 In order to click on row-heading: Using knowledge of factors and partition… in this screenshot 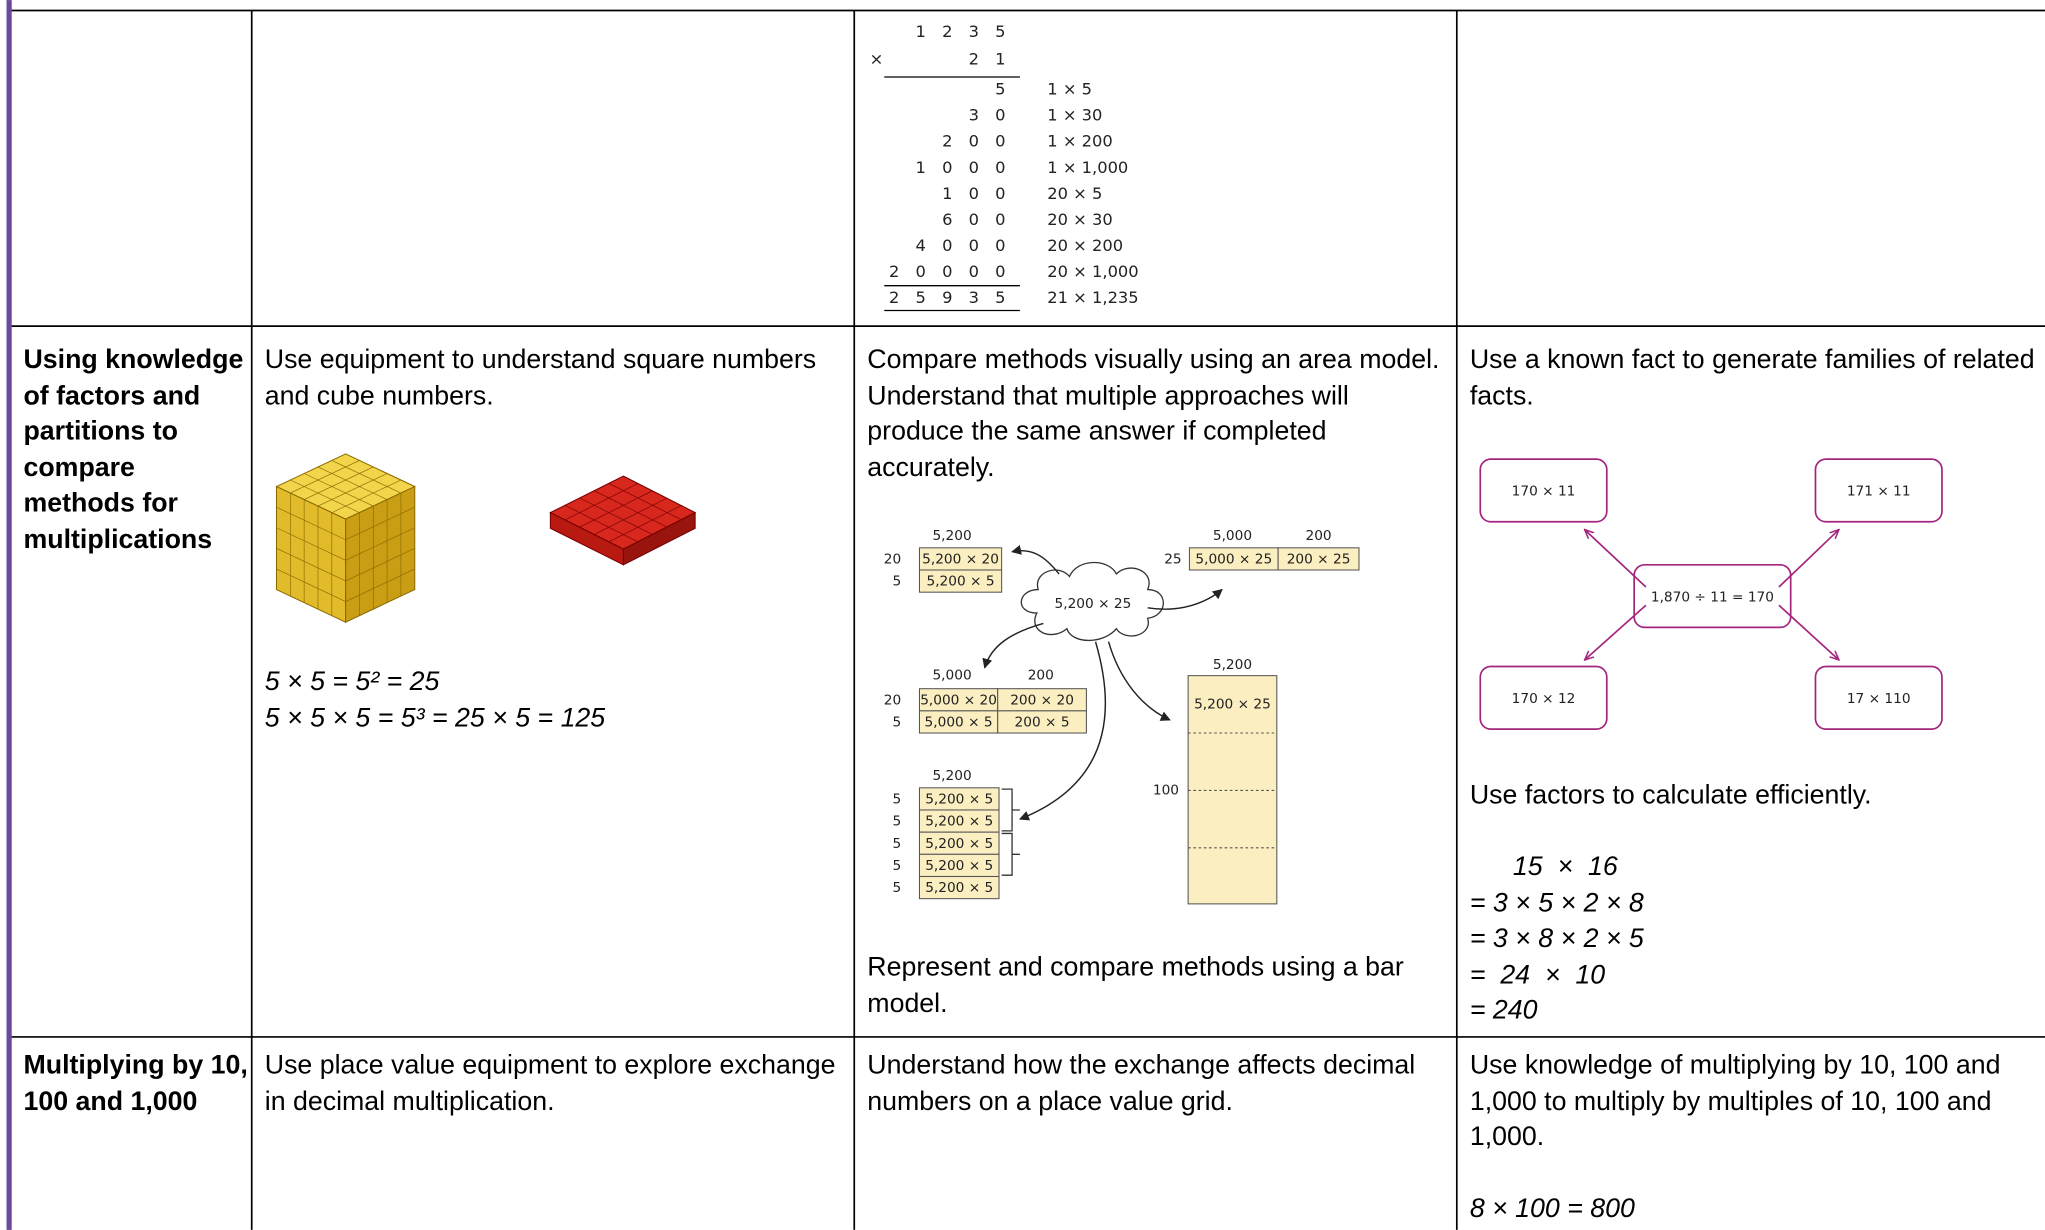, I will do `click(133, 448)`.